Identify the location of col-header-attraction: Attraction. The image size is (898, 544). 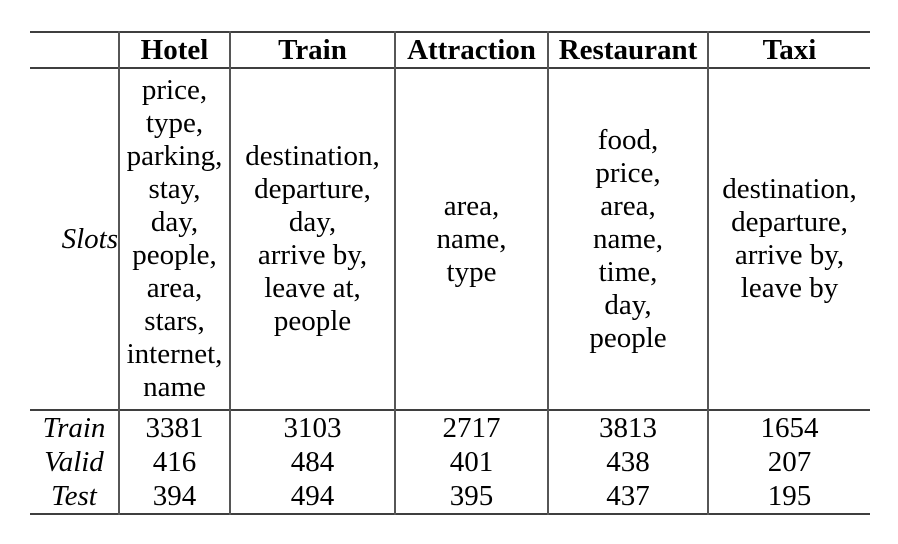
(471, 50).